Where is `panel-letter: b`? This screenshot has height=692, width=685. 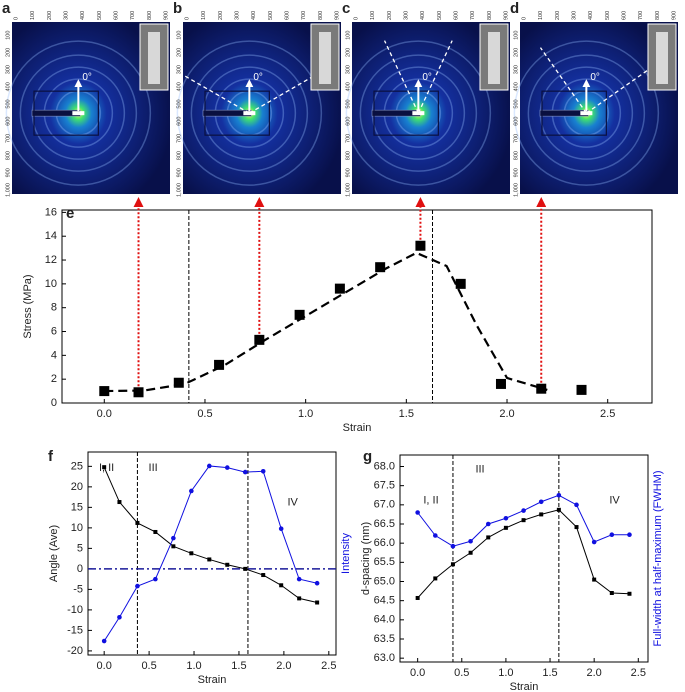 panel-letter: b is located at coordinates (177, 8).